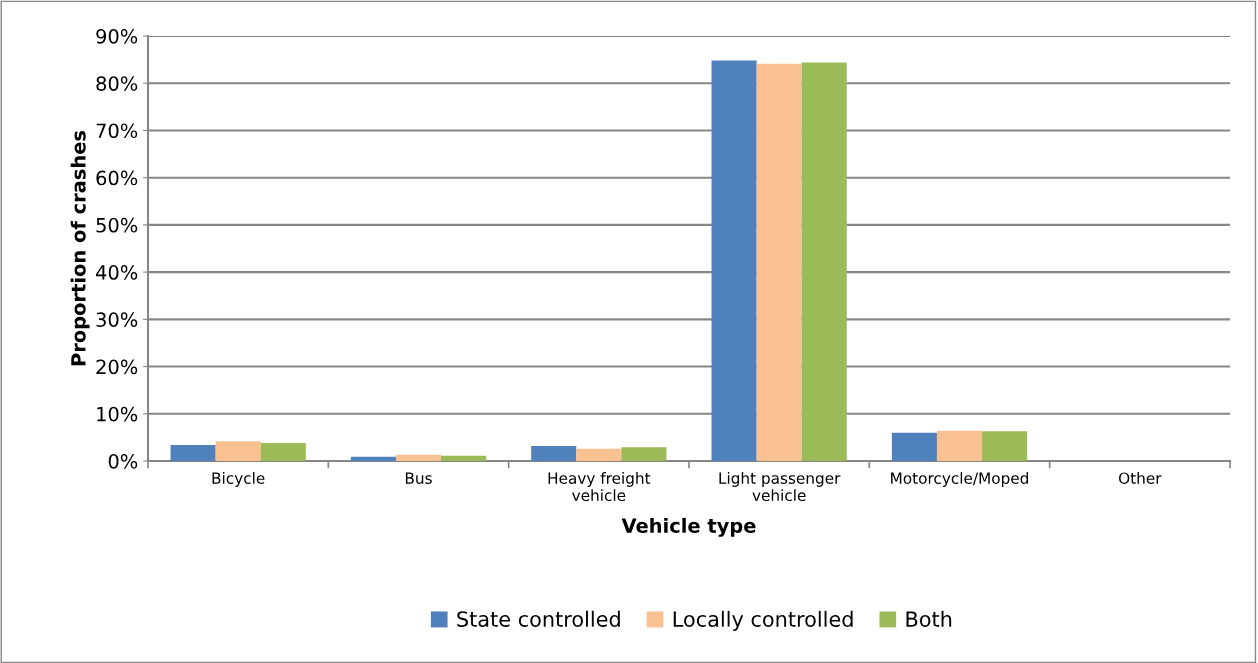 The width and height of the screenshot is (1258, 663). Describe the element at coordinates (538, 618) in the screenshot. I see `legend-label: State controlled` at that location.